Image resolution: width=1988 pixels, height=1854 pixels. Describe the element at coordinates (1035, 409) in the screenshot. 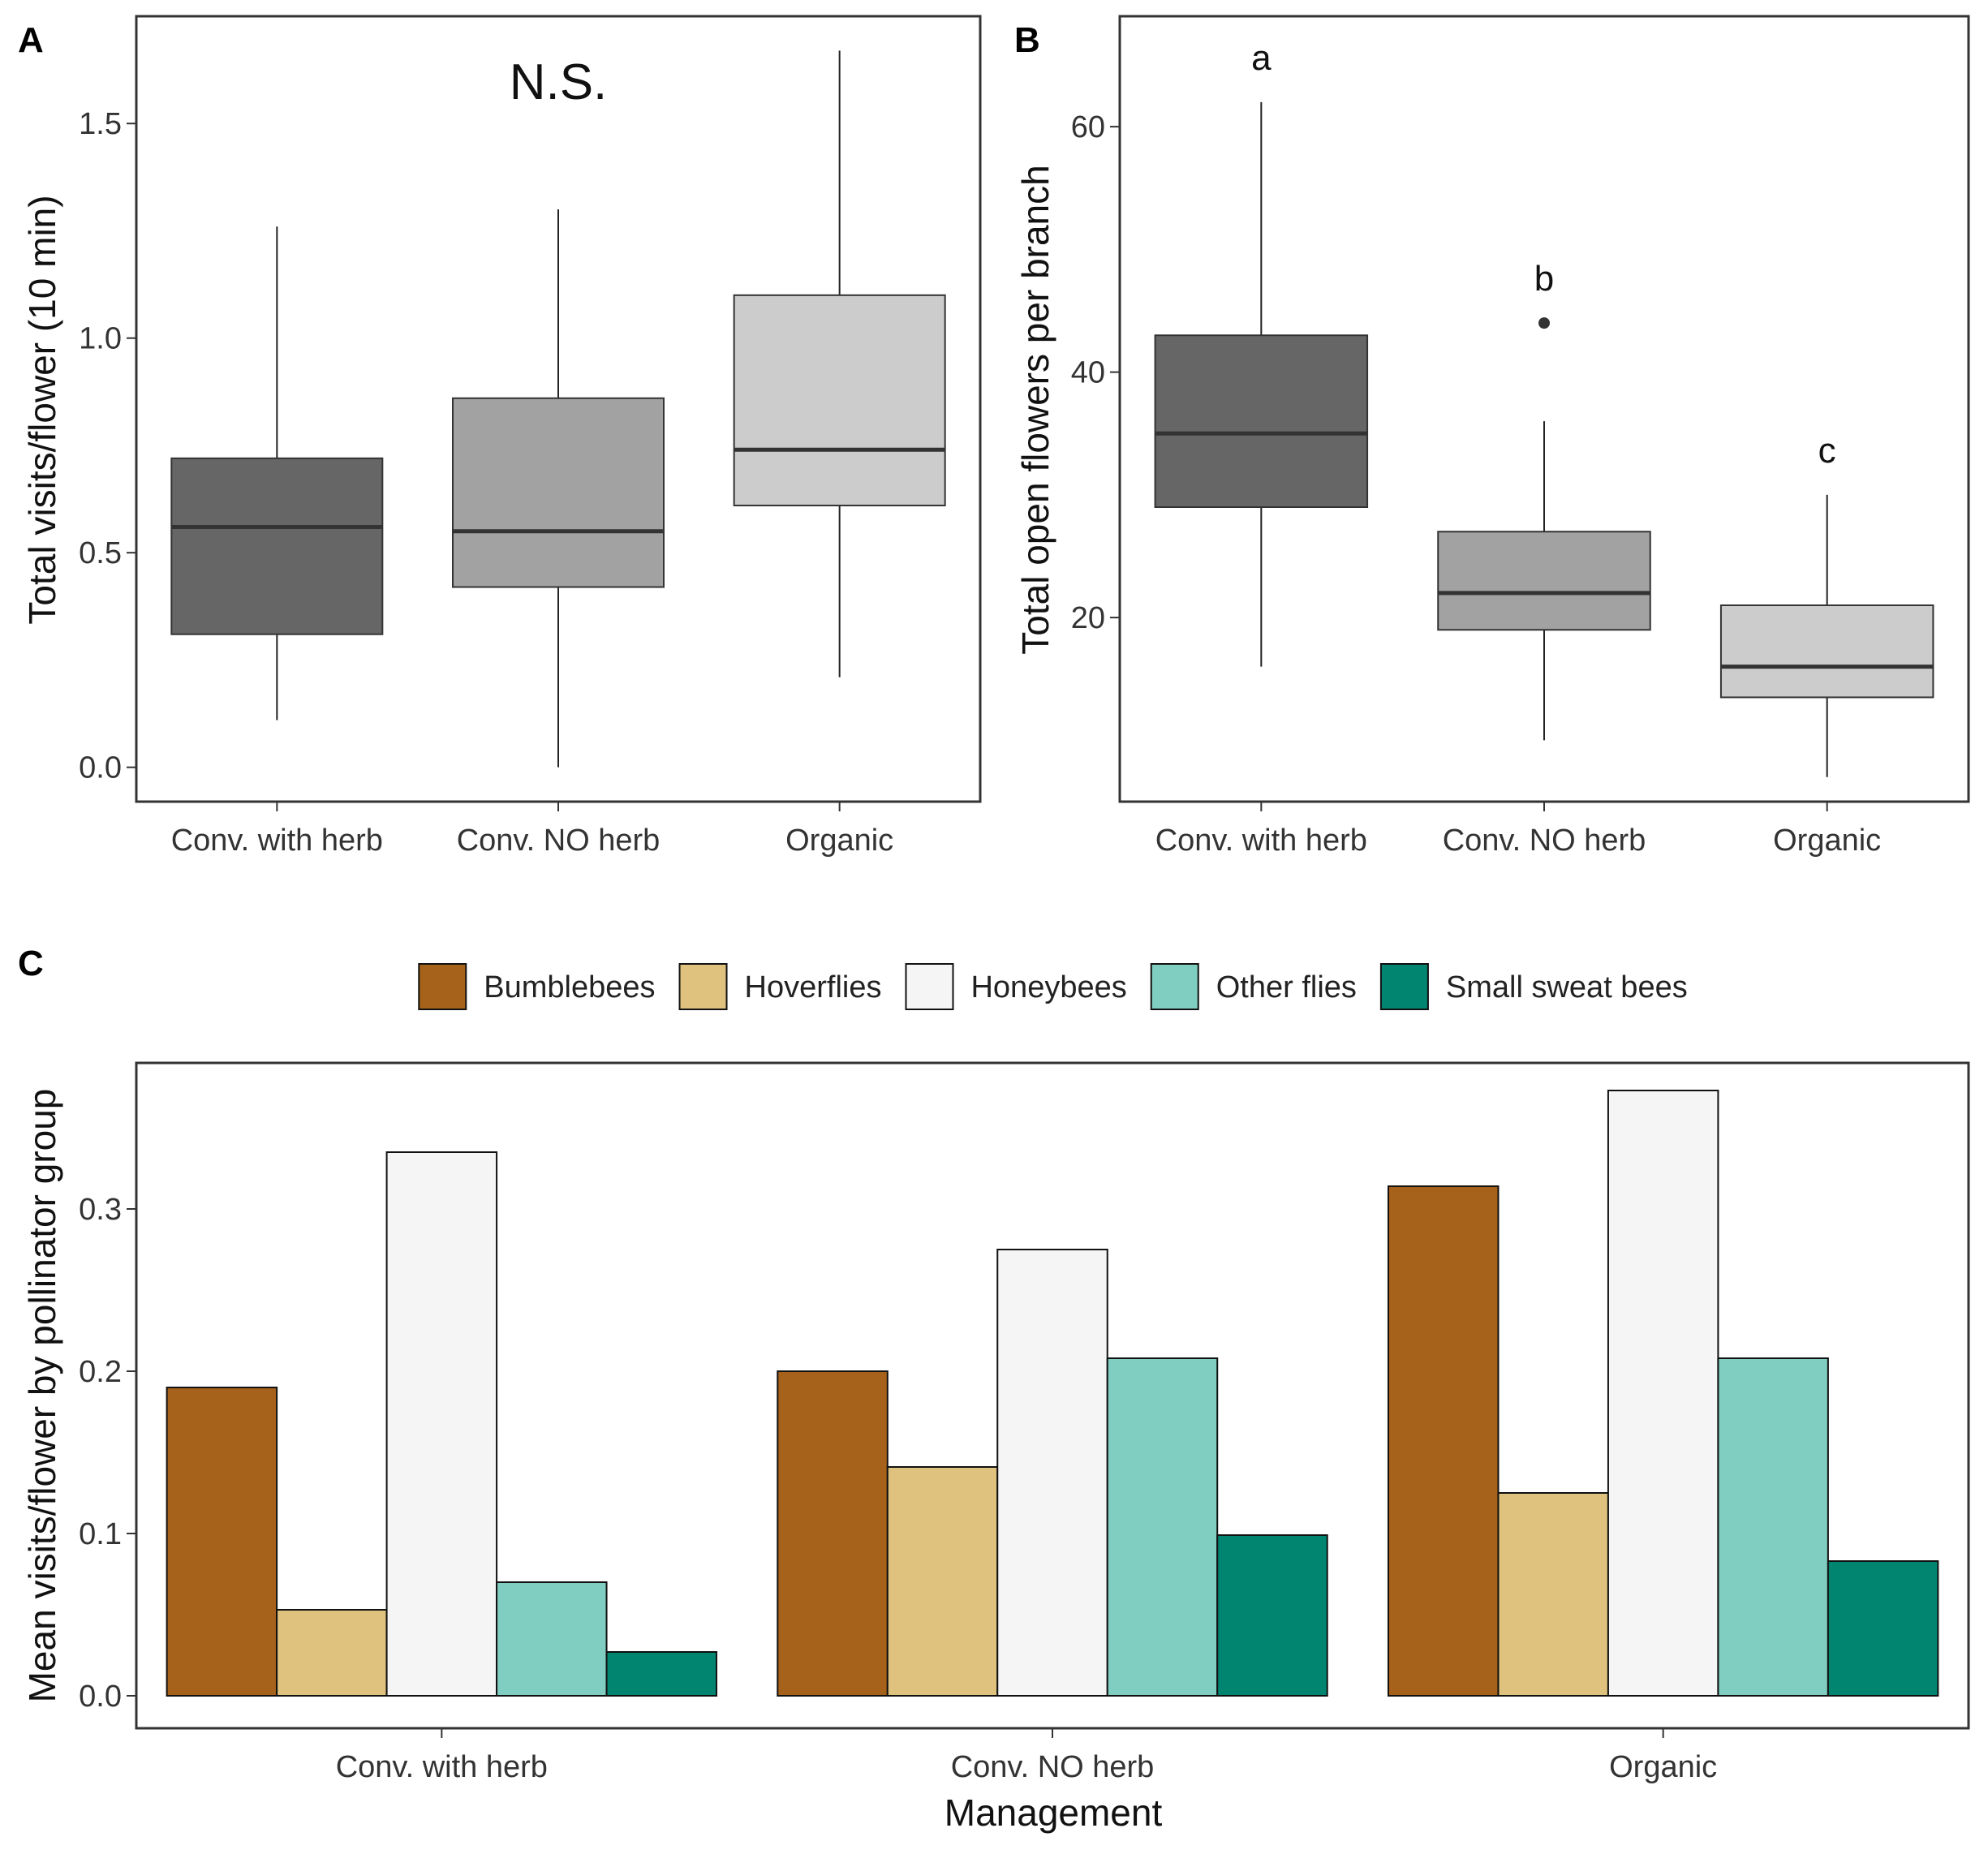

I see `panel-b-y-axis-title: Total open flowers per branch` at that location.